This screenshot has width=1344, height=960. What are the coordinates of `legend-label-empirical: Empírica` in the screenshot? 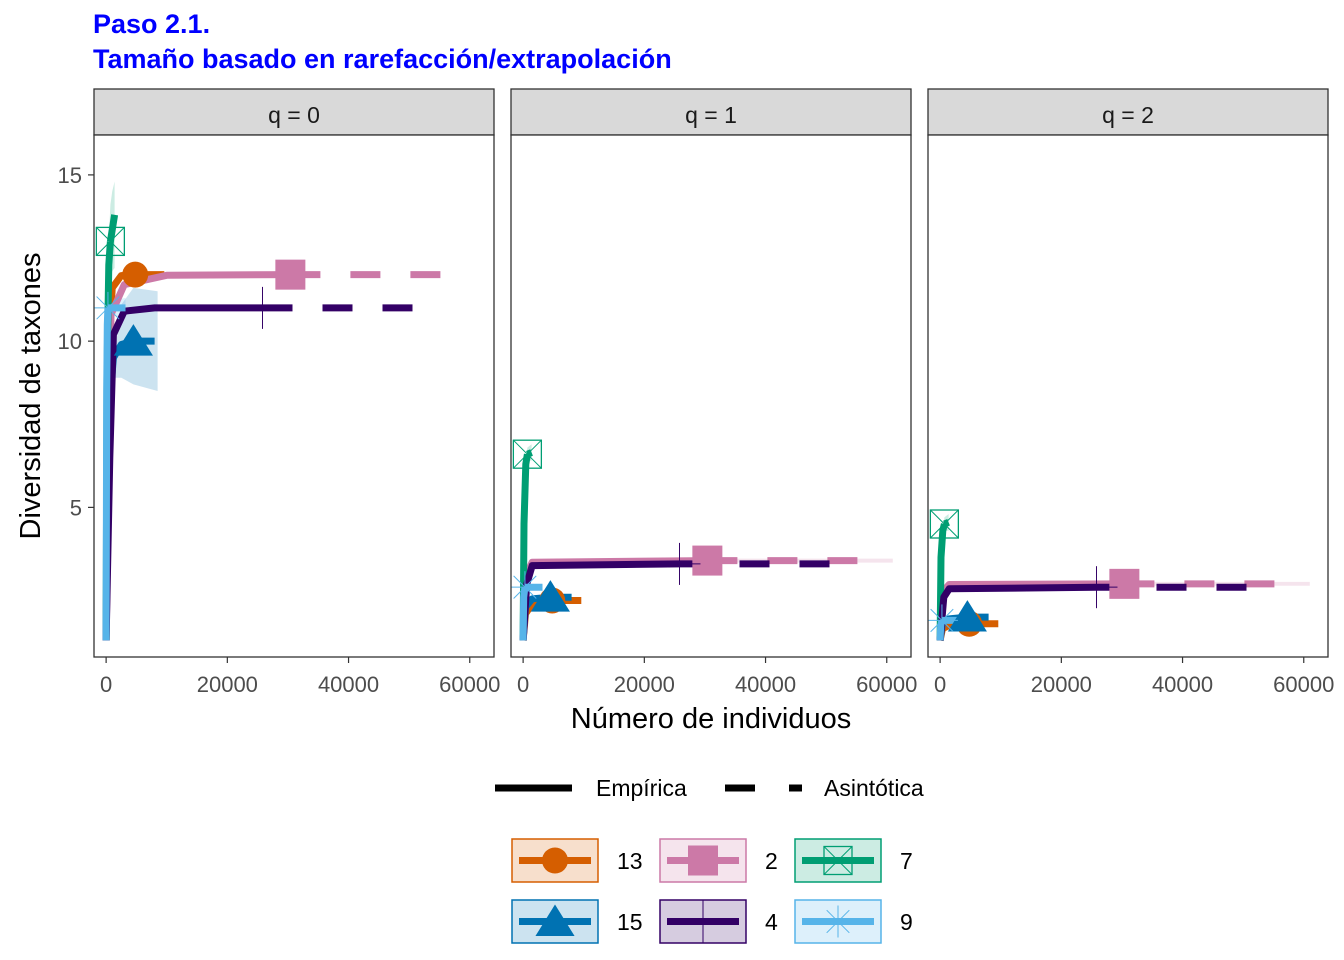 It's located at (641, 788).